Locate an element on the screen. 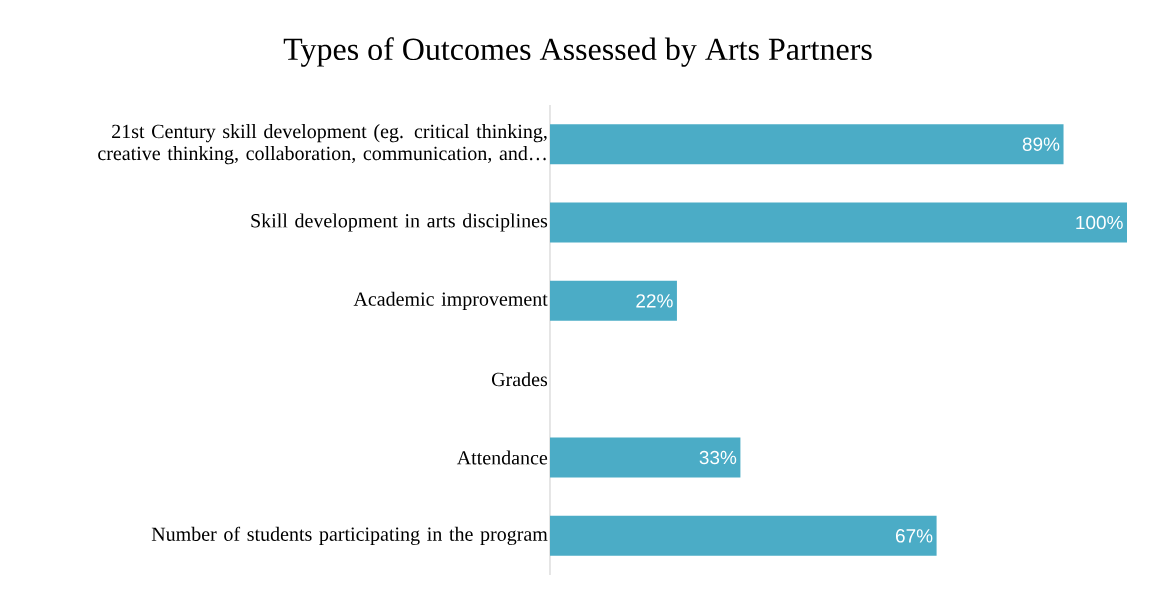 This screenshot has width=1149, height=598. data-label: 33% is located at coordinates (718, 457).